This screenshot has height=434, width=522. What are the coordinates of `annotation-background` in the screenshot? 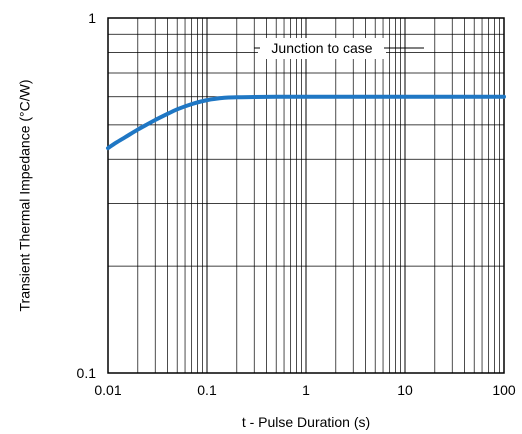 It's located at (322, 48).